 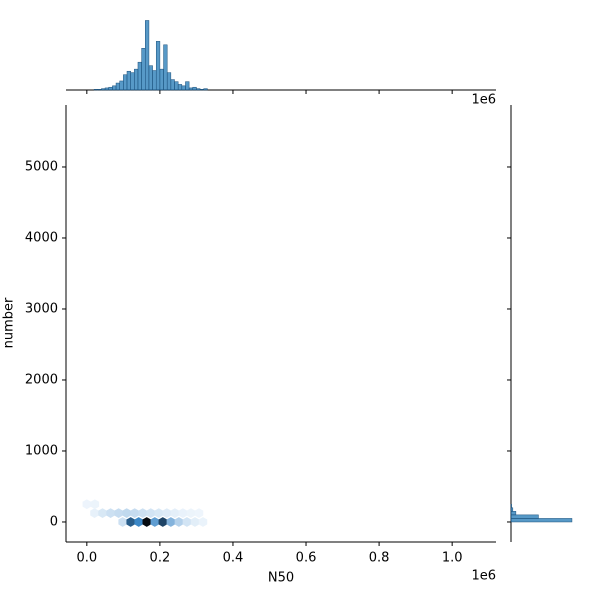 What do you see at coordinates (41, 308) in the screenshot?
I see `y-tick-label: 3000` at bounding box center [41, 308].